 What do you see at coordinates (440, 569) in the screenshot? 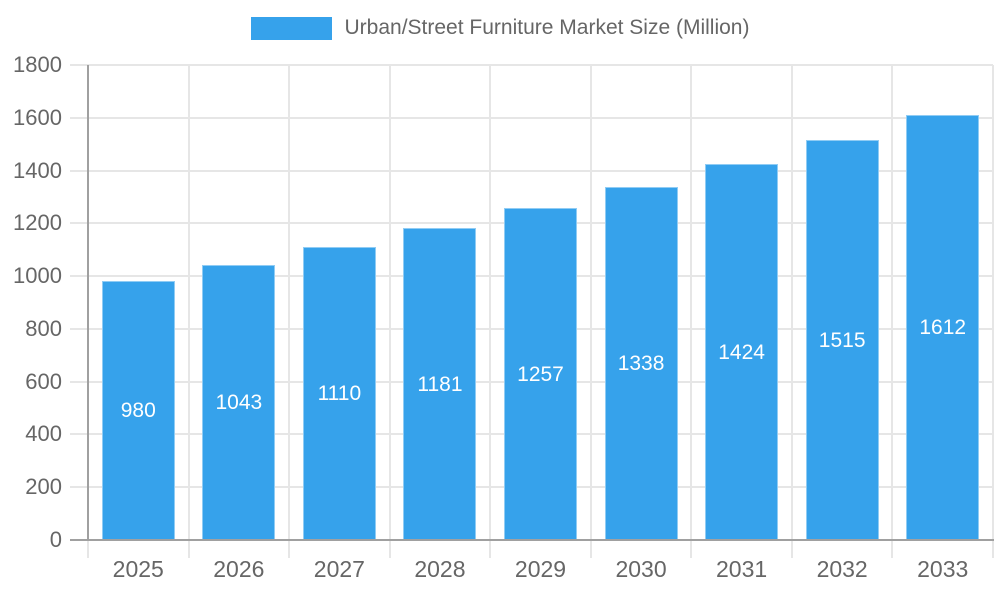
I see `x-axis-label: 2028` at bounding box center [440, 569].